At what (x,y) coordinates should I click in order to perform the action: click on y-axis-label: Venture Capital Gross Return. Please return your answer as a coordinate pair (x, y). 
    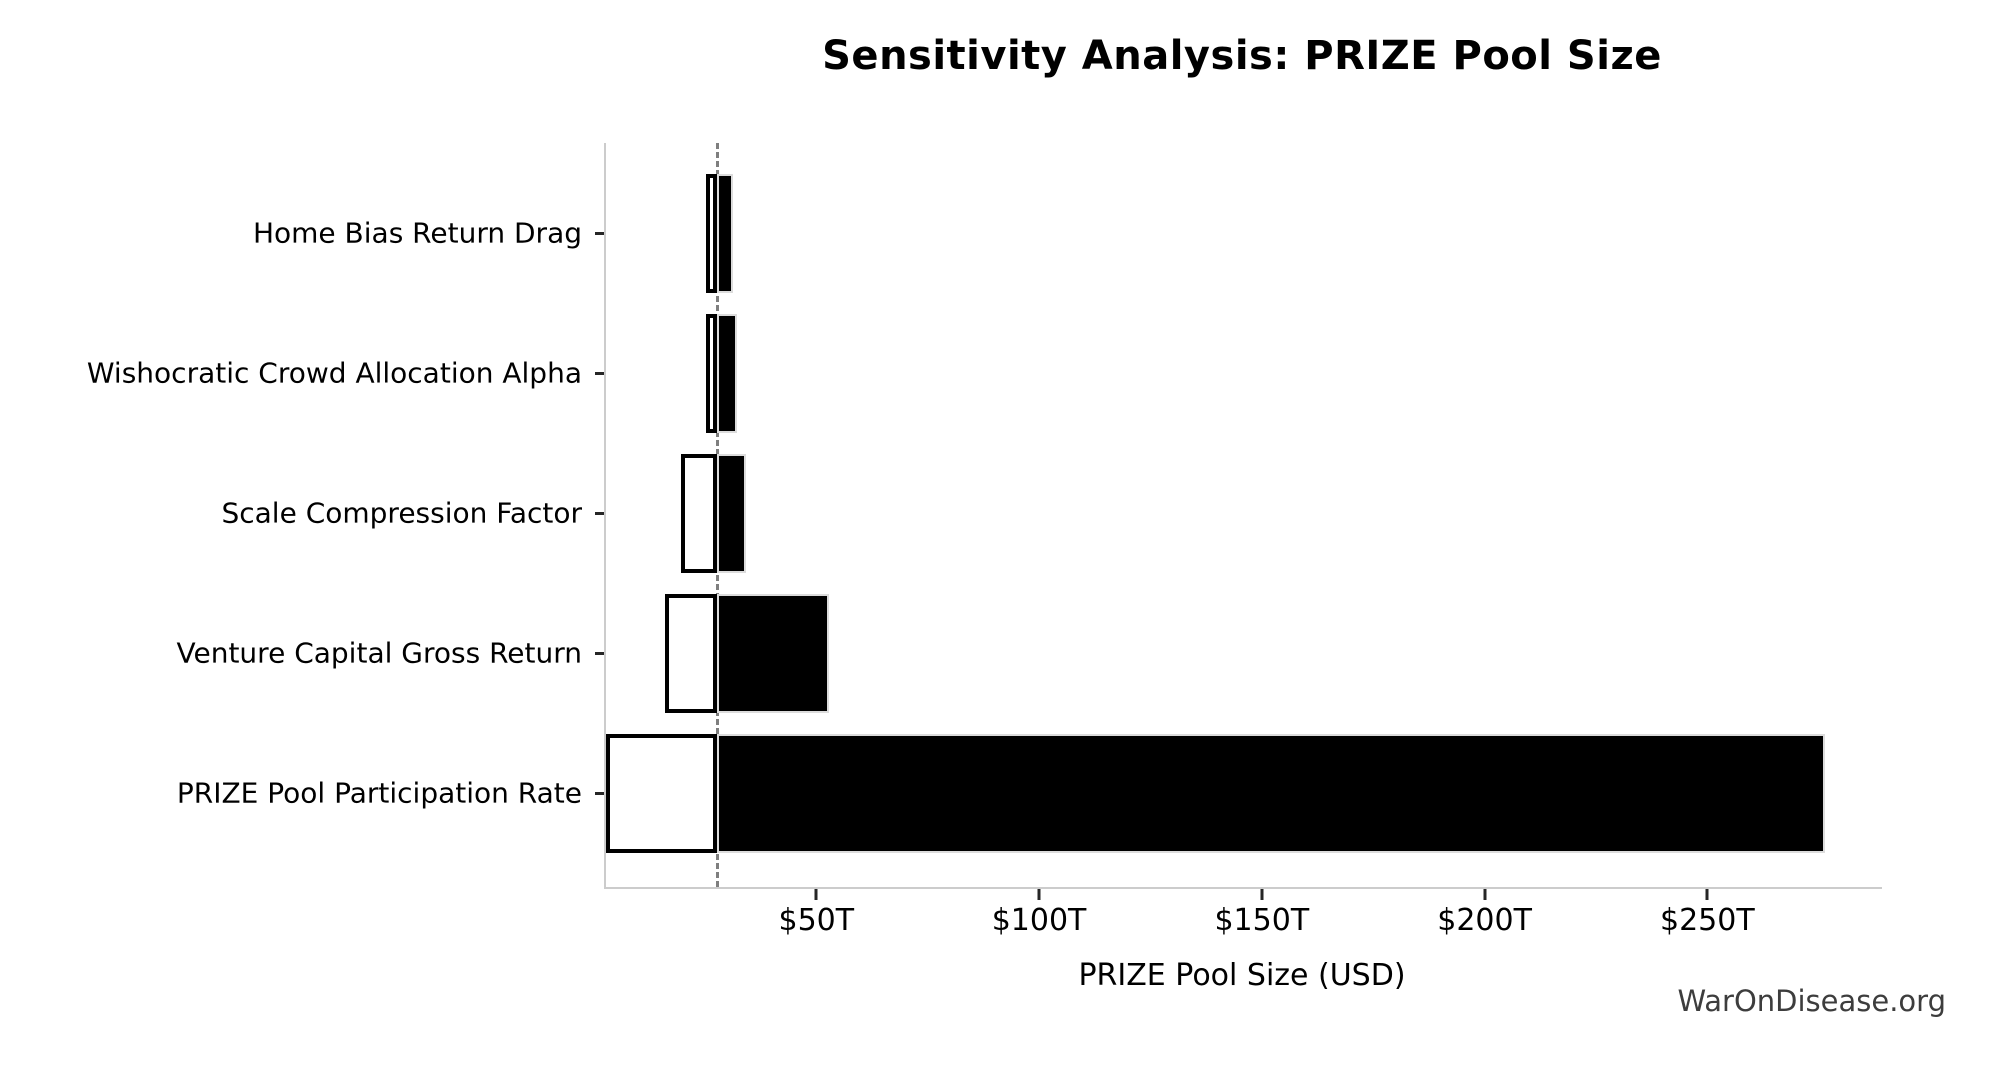
    Looking at the image, I should click on (379, 653).